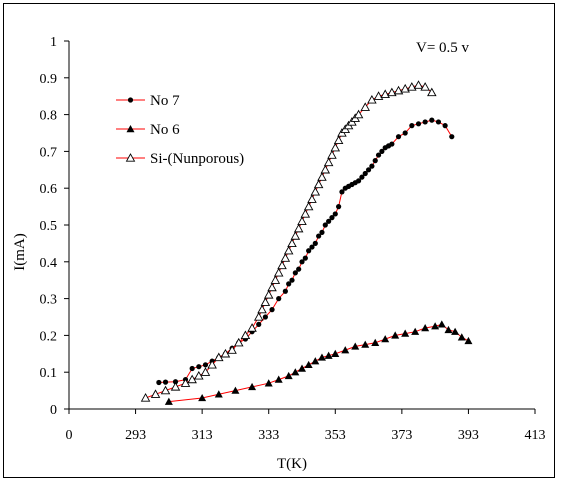  Describe the element at coordinates (49, 152) in the screenshot. I see `y-tick-label: 0.7` at that location.